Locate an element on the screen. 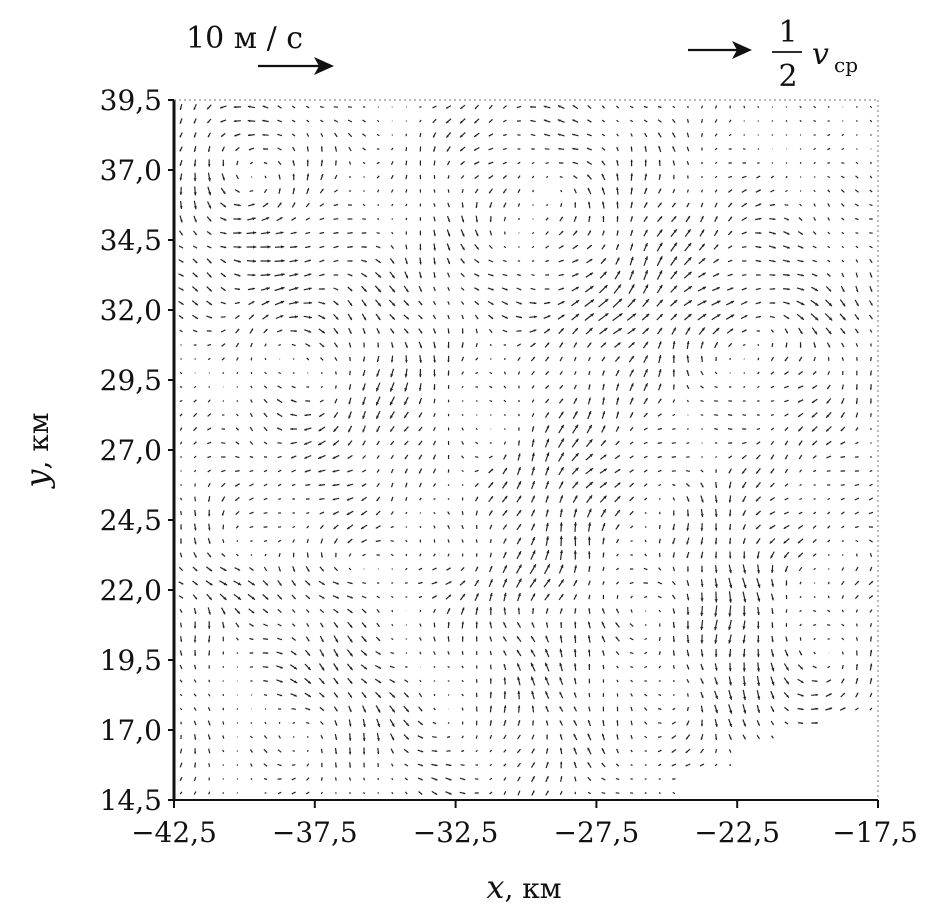 The image size is (936, 920). y-tick-label: 19,5 is located at coordinates (131, 660).